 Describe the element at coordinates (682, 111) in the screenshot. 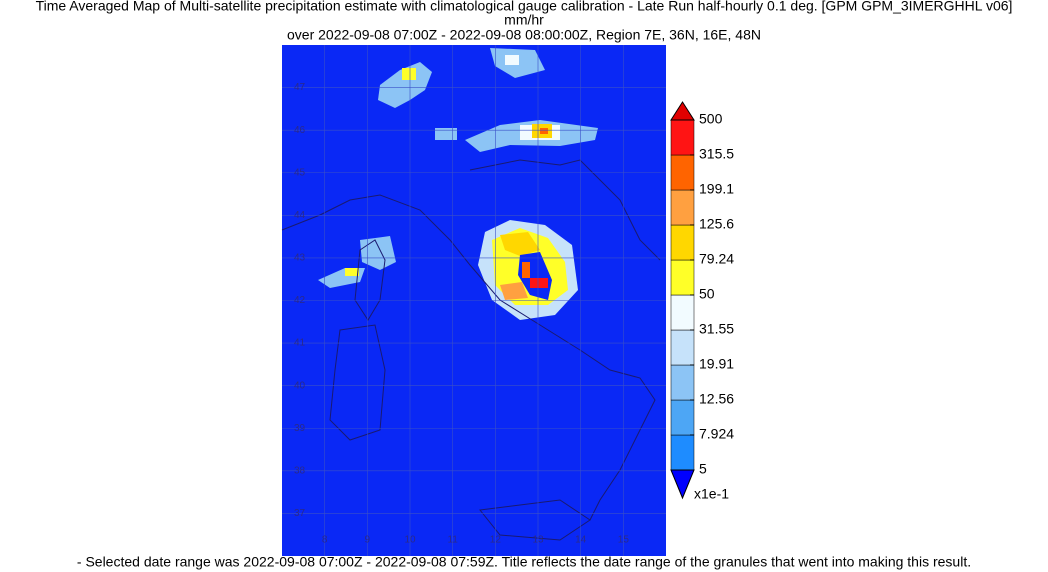

I see `colorbar-over-arrow` at that location.